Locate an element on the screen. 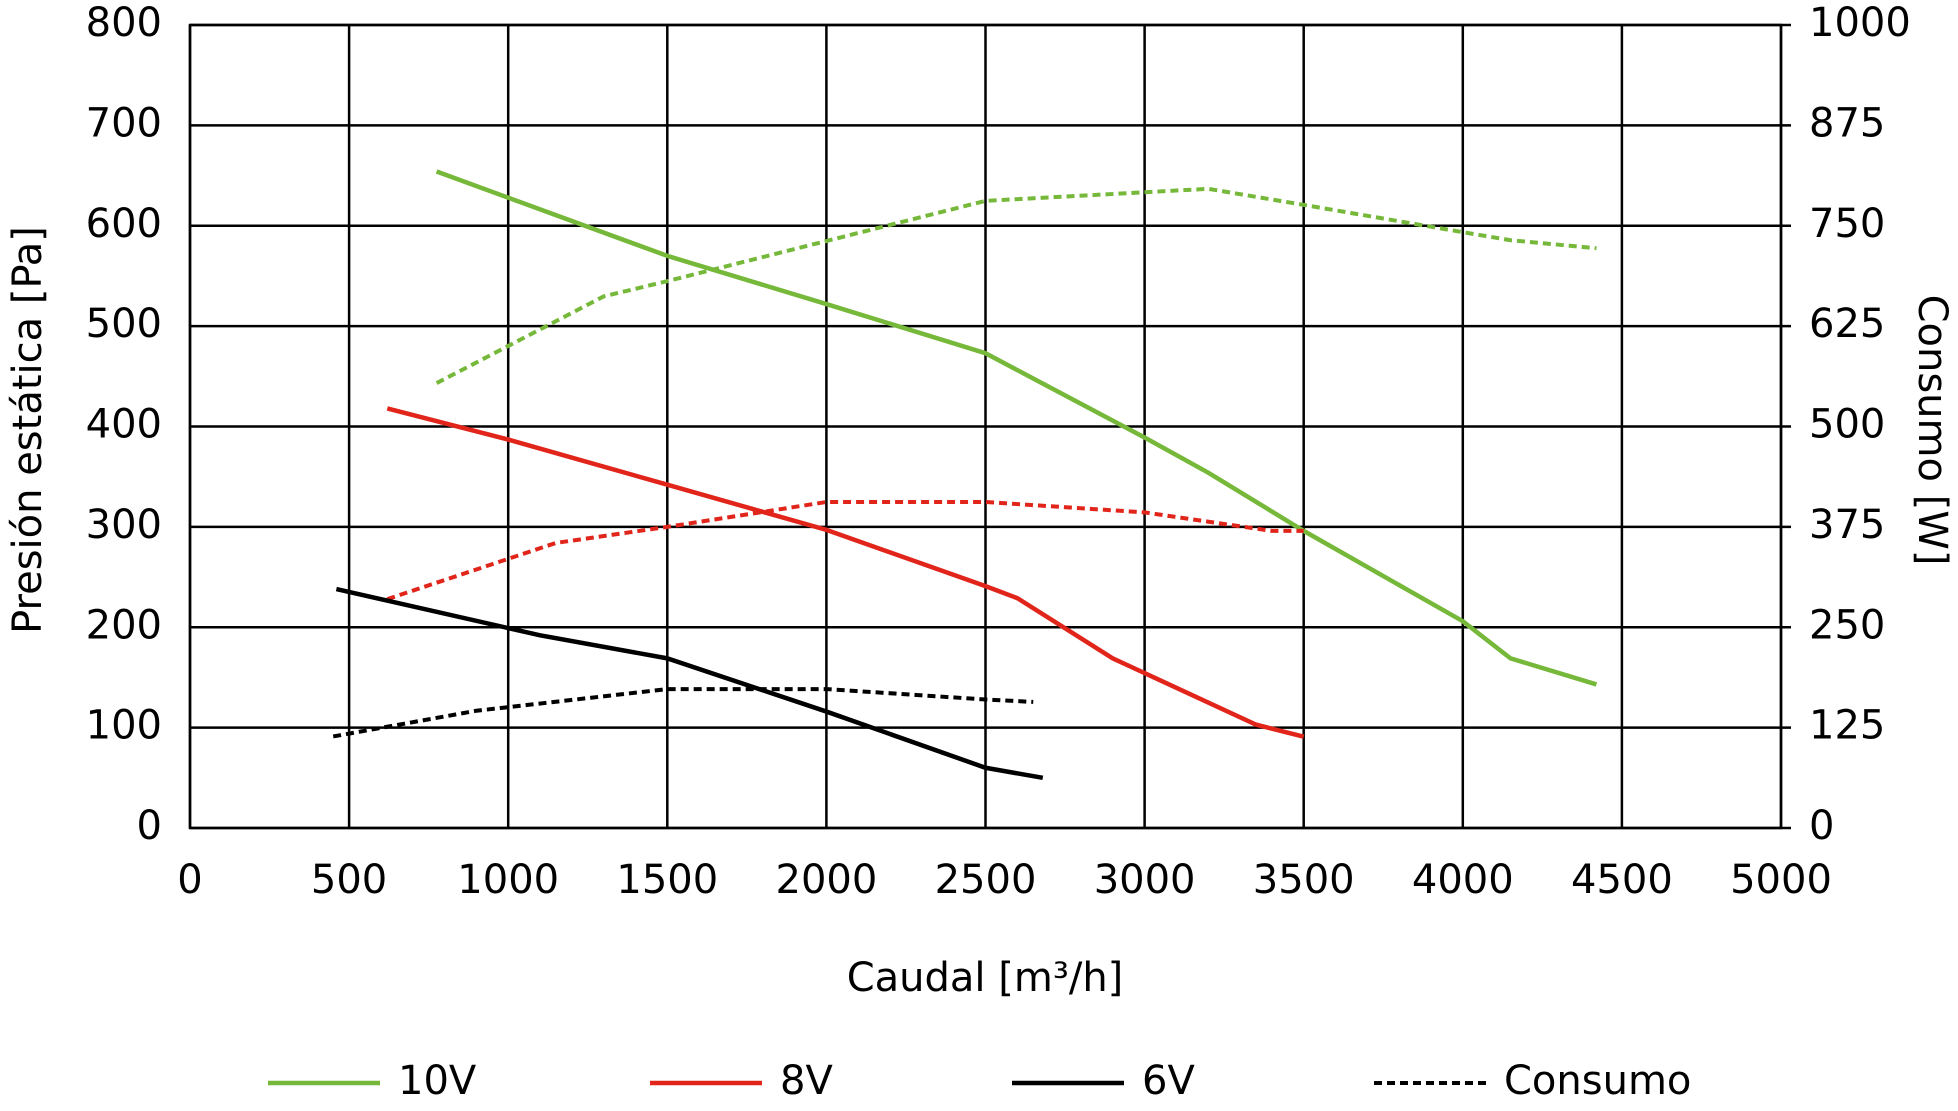 This screenshot has height=1111, width=1958. x-tick-label: 4500 is located at coordinates (1622, 880).